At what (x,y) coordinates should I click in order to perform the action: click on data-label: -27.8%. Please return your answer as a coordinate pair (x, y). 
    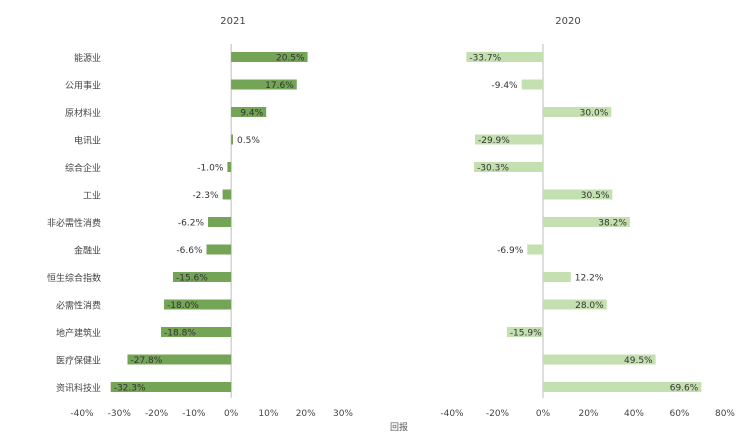
    Looking at the image, I should click on (146, 361).